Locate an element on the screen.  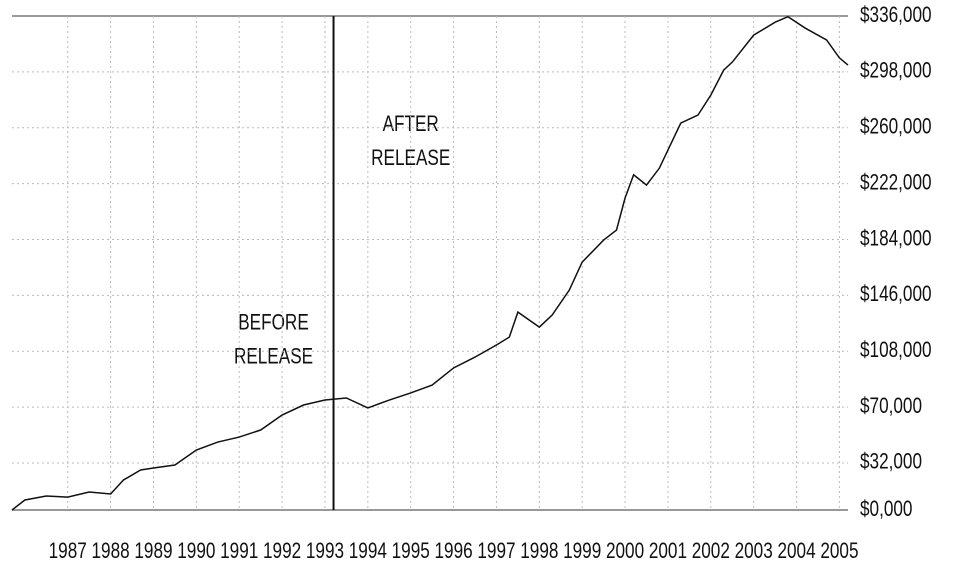
y-tick-label: $0,000 is located at coordinates (886, 509).